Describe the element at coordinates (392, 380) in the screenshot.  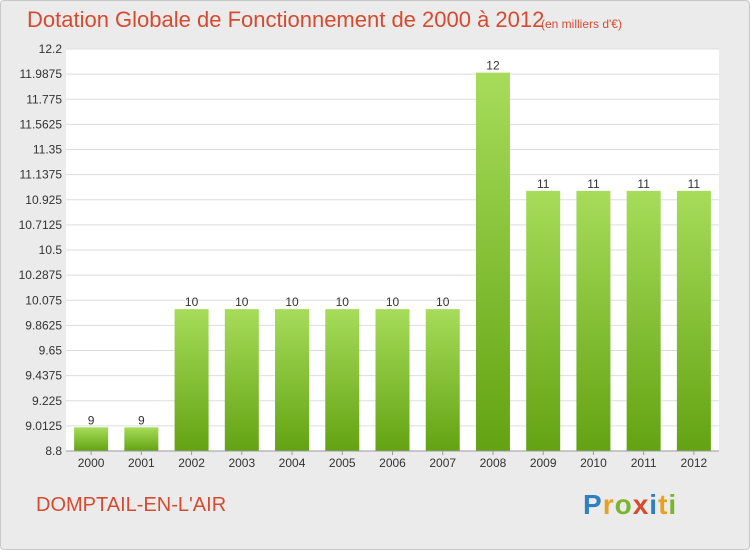
I see `bar-2006` at that location.